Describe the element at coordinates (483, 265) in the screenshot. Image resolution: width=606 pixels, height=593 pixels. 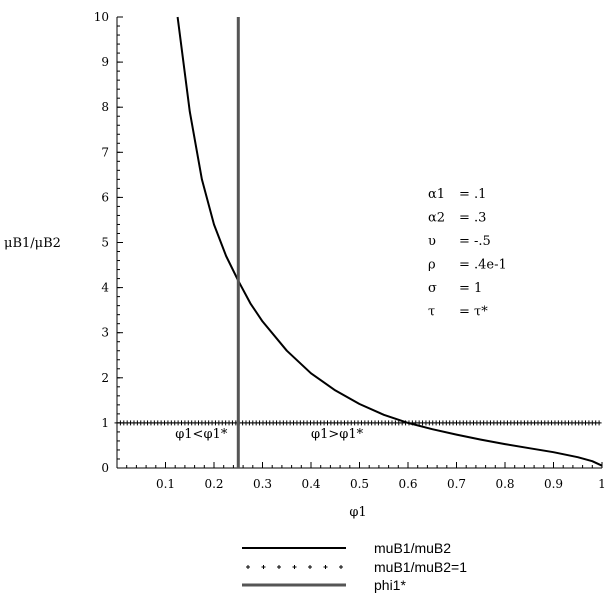
I see `parameter-value: = .4e-1` at that location.